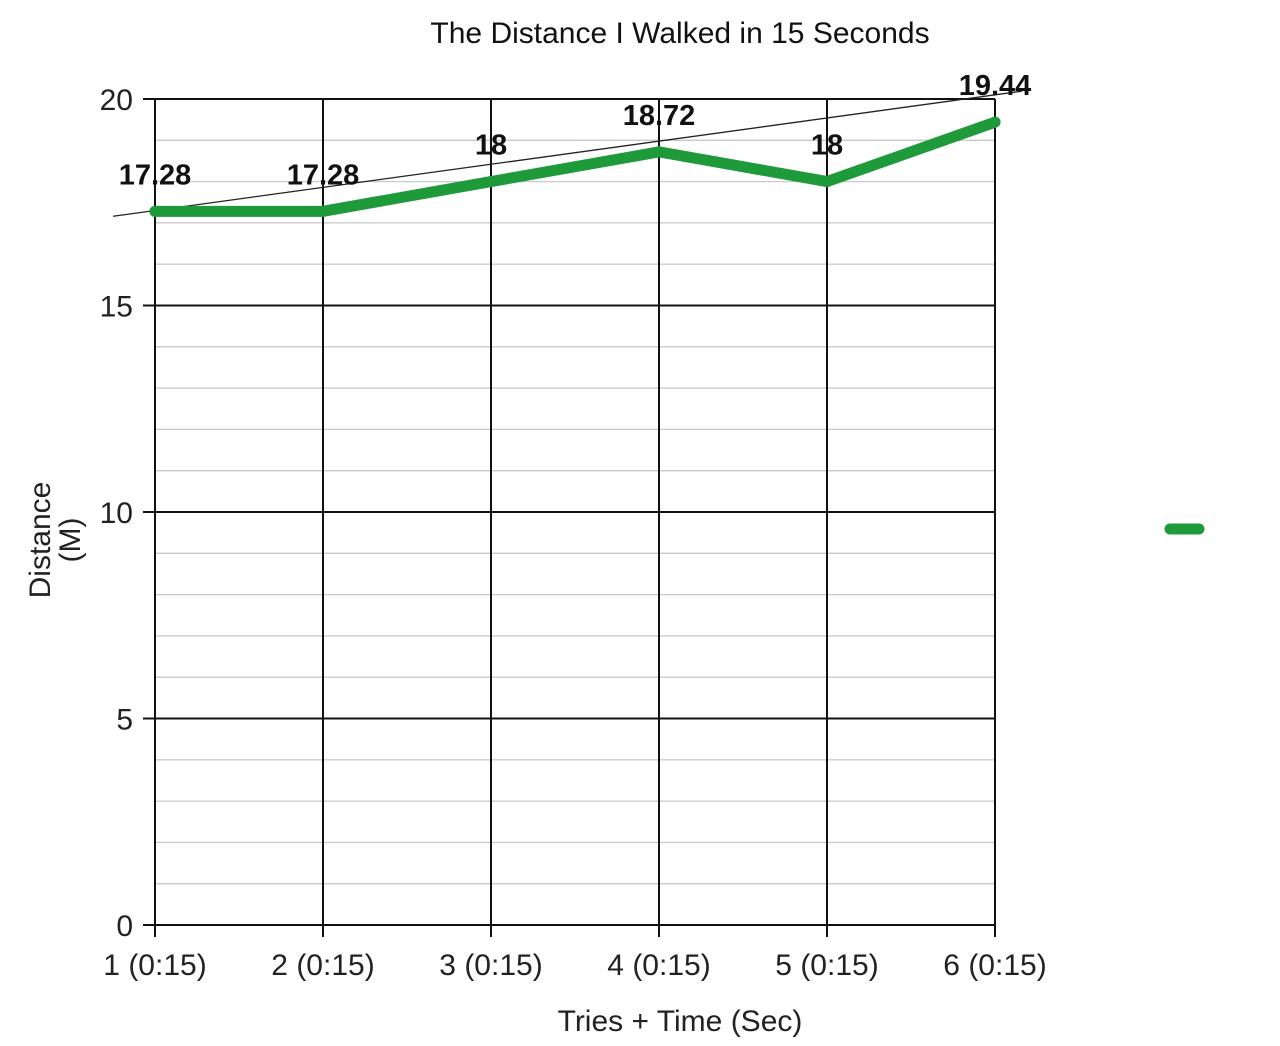  I want to click on y-axis-label-line-2: (M), so click(70, 540).